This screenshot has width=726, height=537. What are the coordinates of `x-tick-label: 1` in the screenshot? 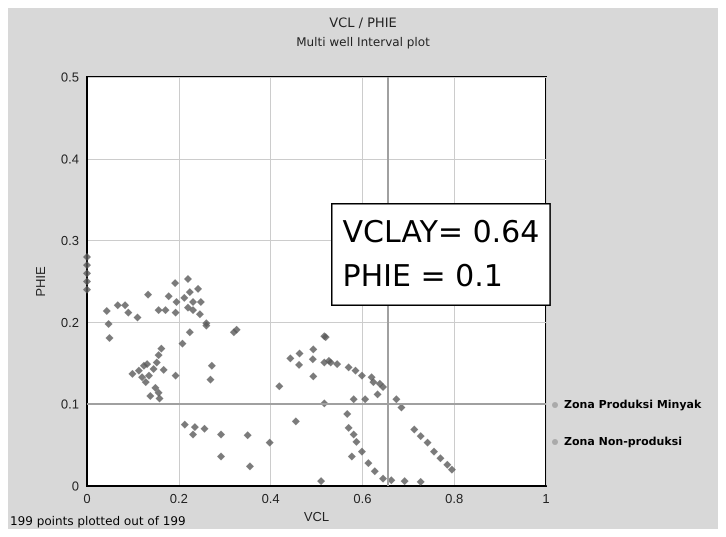 It's located at (546, 498).